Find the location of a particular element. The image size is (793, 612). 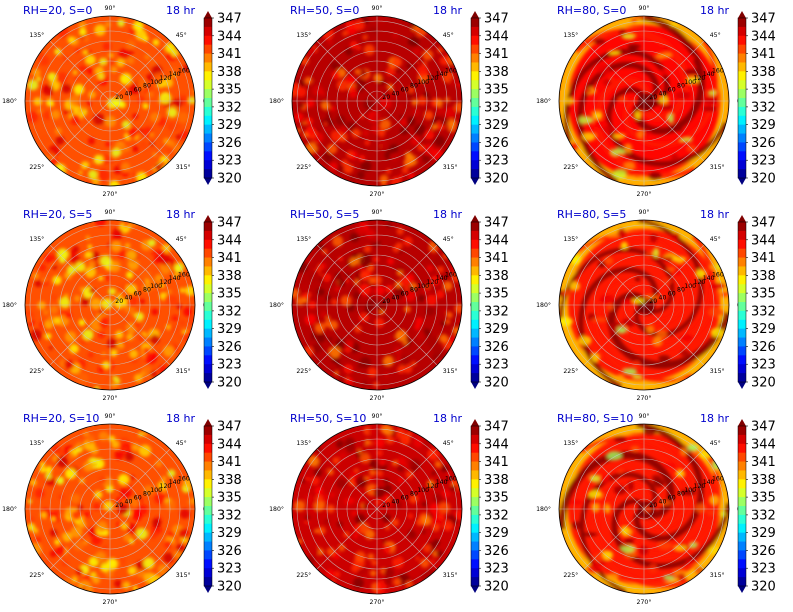

colorbar-tick-label: 326 is located at coordinates (763, 347).